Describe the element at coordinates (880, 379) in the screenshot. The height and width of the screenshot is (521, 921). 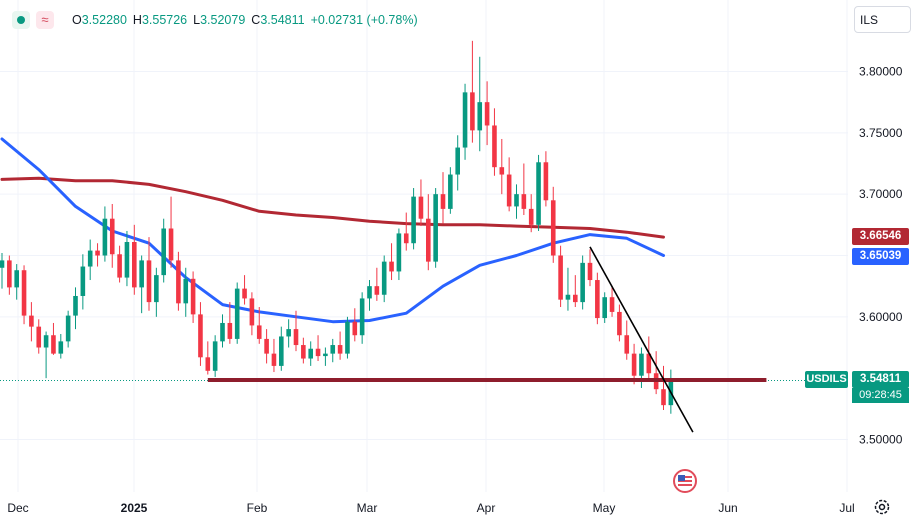
I see `last-price-tag: 3.54811` at that location.